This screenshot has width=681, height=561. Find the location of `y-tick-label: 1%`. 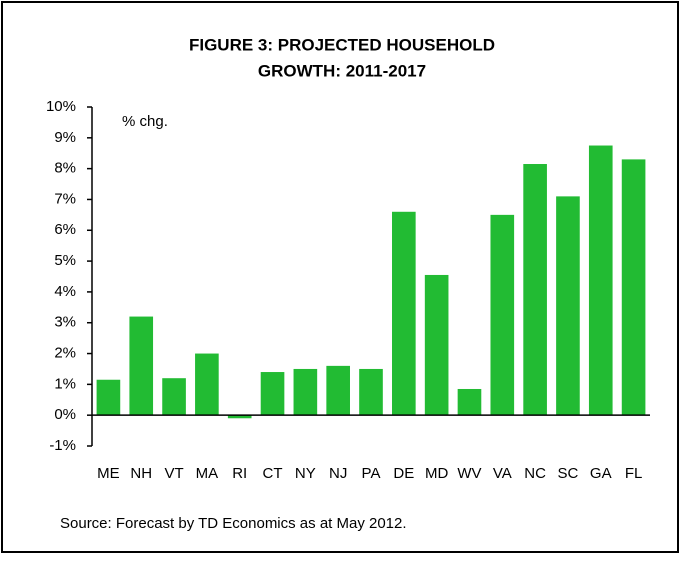

y-tick-label: 1% is located at coordinates (65, 383).